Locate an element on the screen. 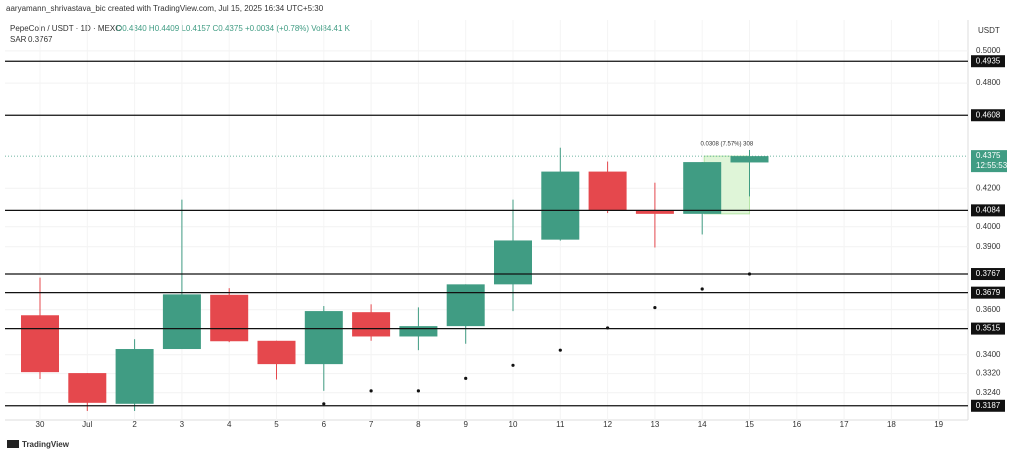  y-tick-label: 0.4800 is located at coordinates (988, 82).